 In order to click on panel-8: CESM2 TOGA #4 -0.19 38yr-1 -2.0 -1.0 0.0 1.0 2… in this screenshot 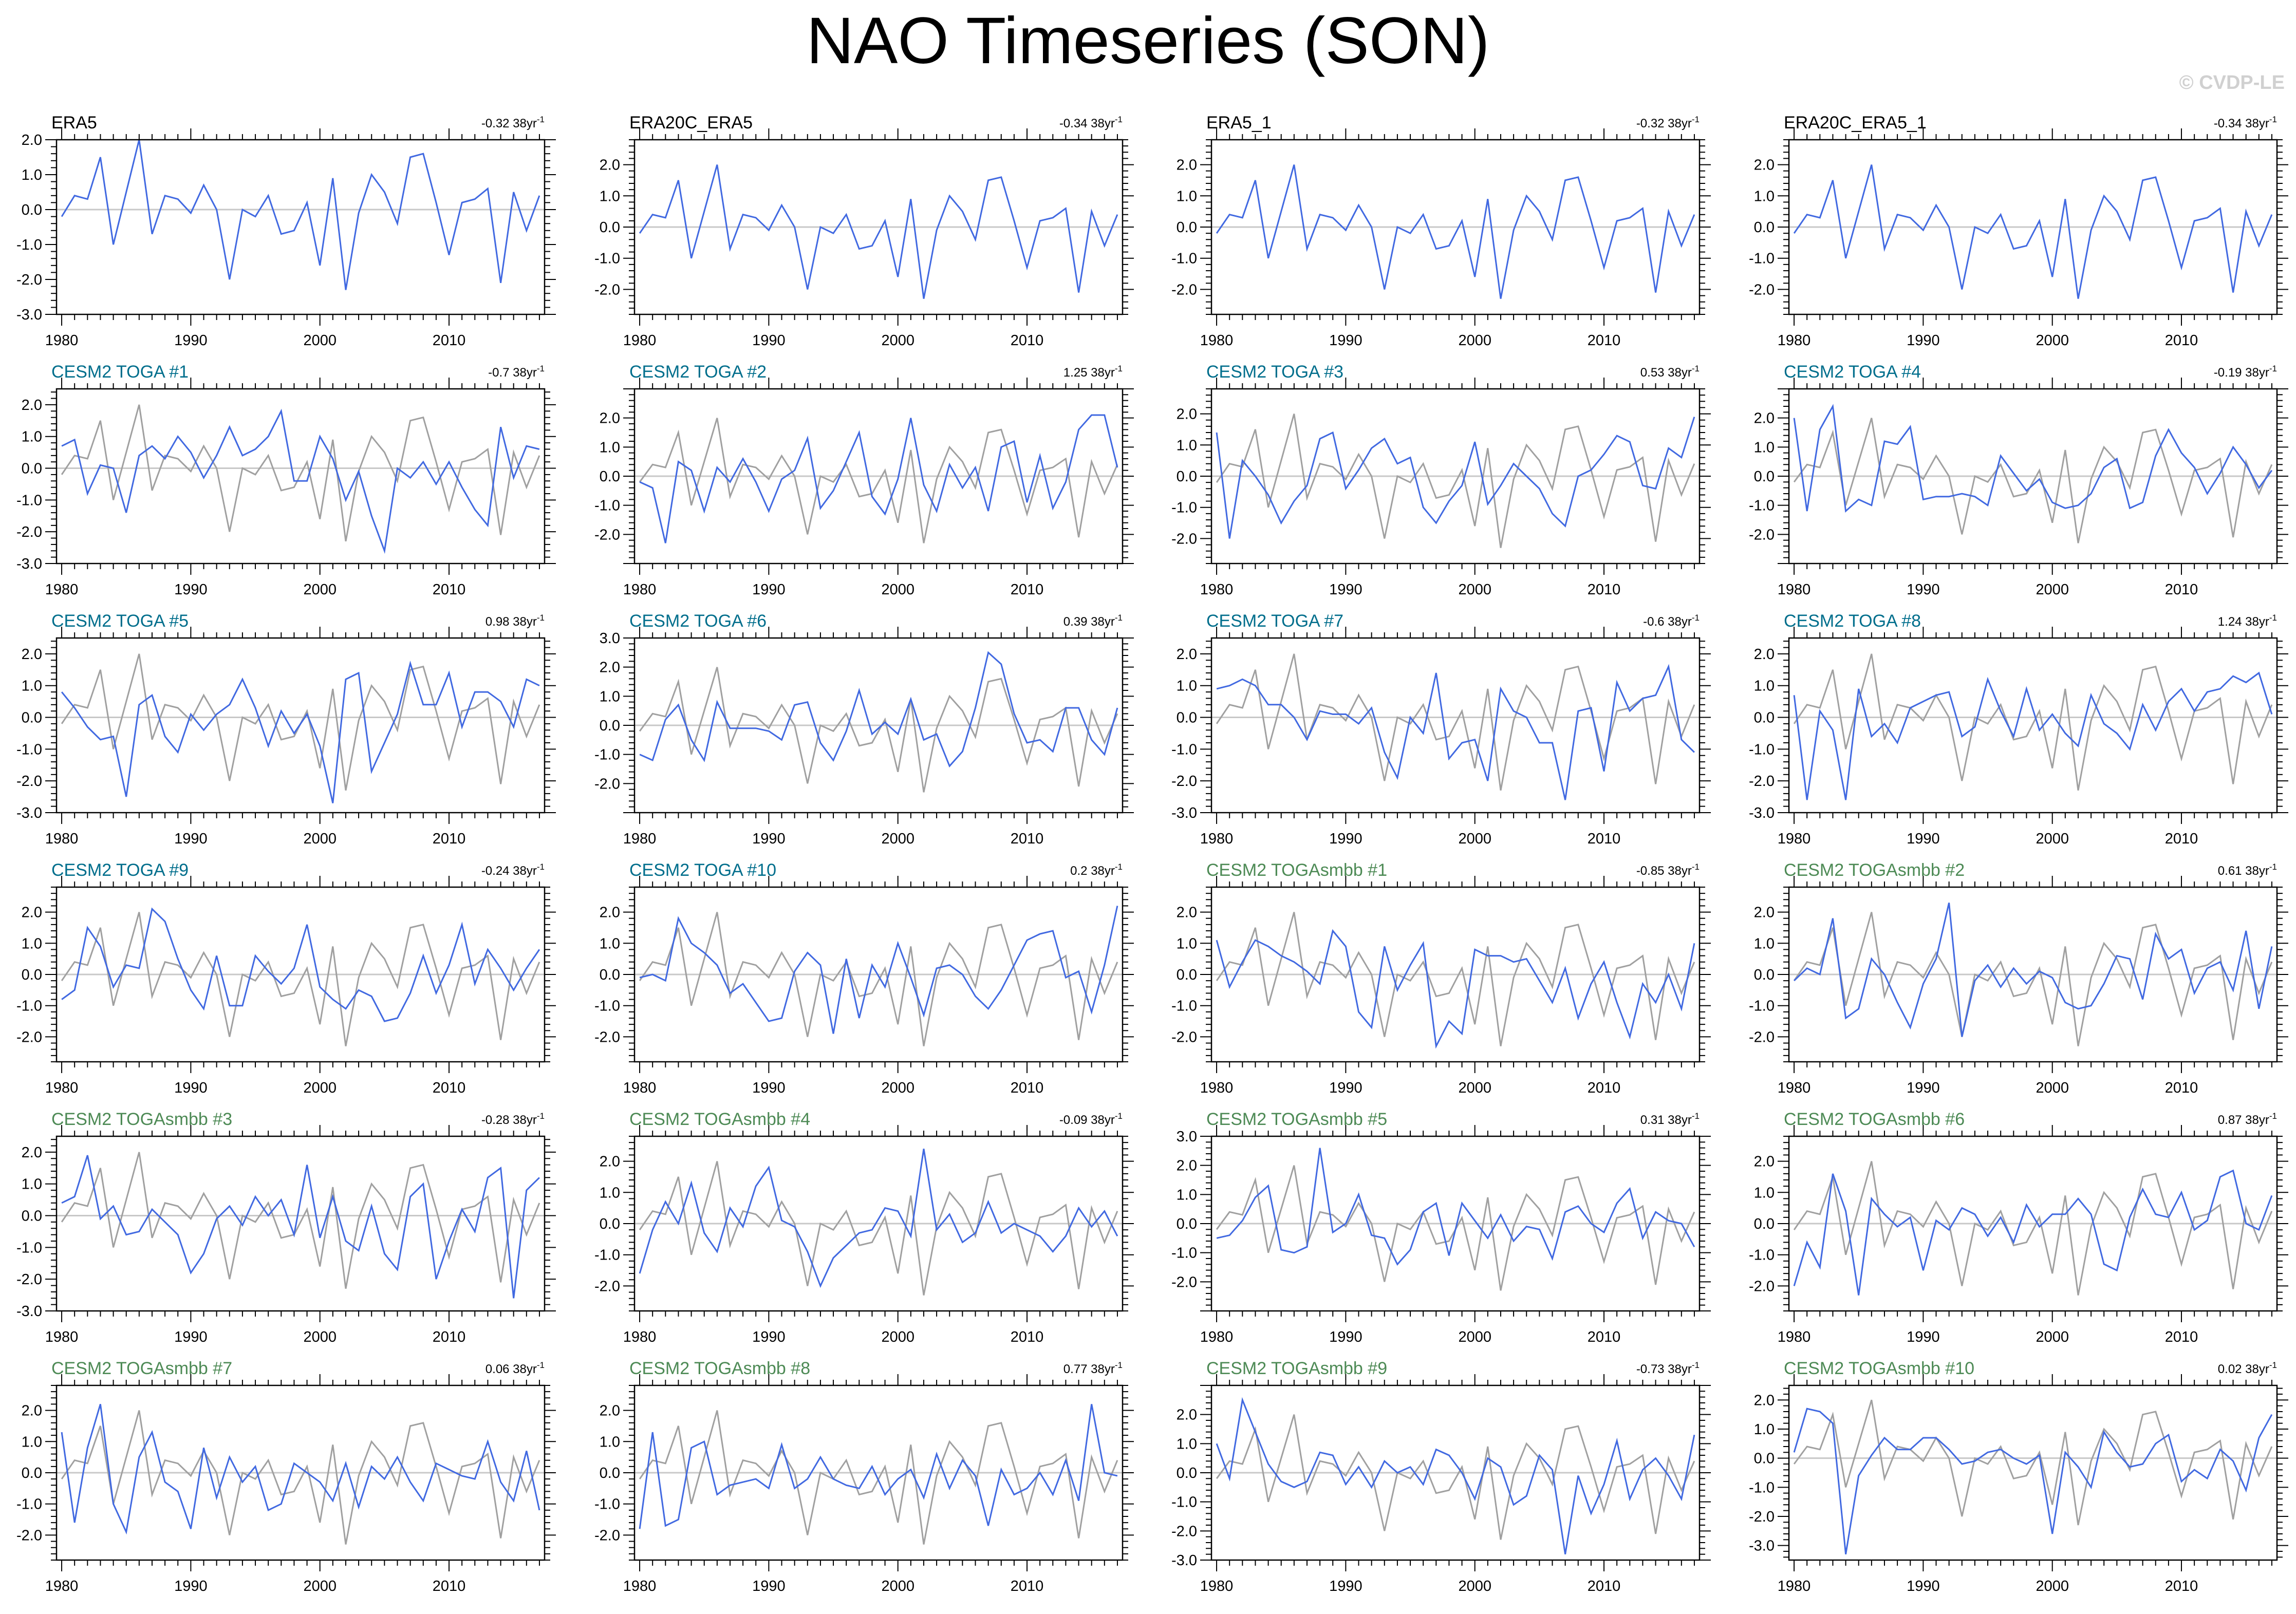, I will do `click(2019, 480)`.